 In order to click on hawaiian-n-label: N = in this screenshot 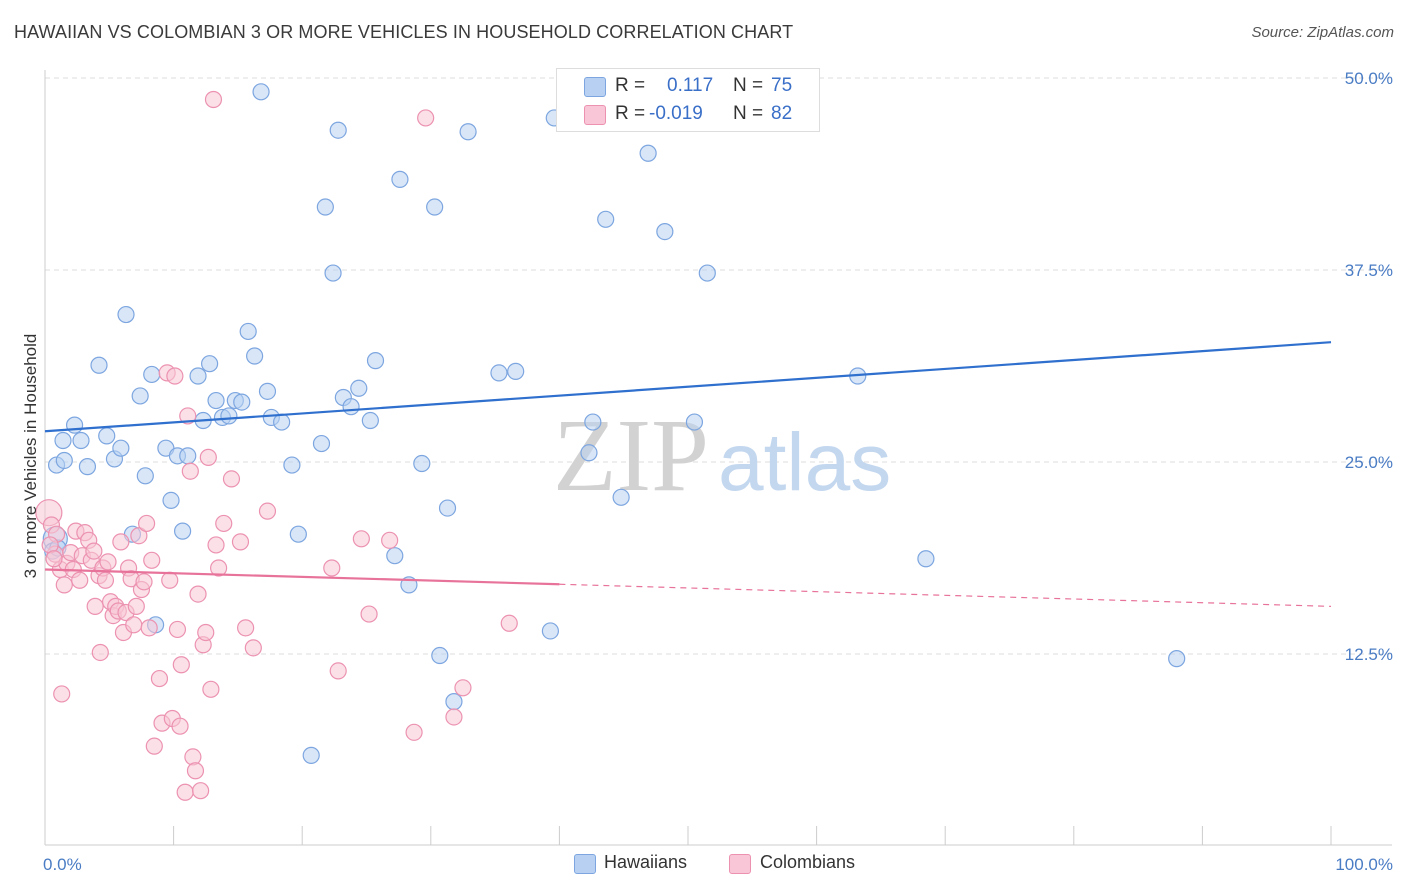, I will do `click(748, 85)`.